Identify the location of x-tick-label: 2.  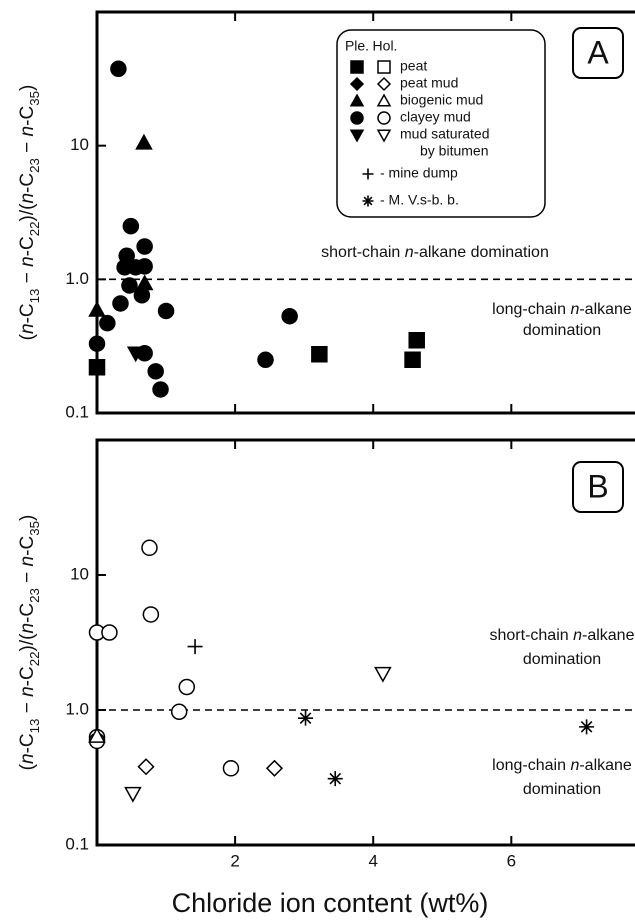
(234, 860).